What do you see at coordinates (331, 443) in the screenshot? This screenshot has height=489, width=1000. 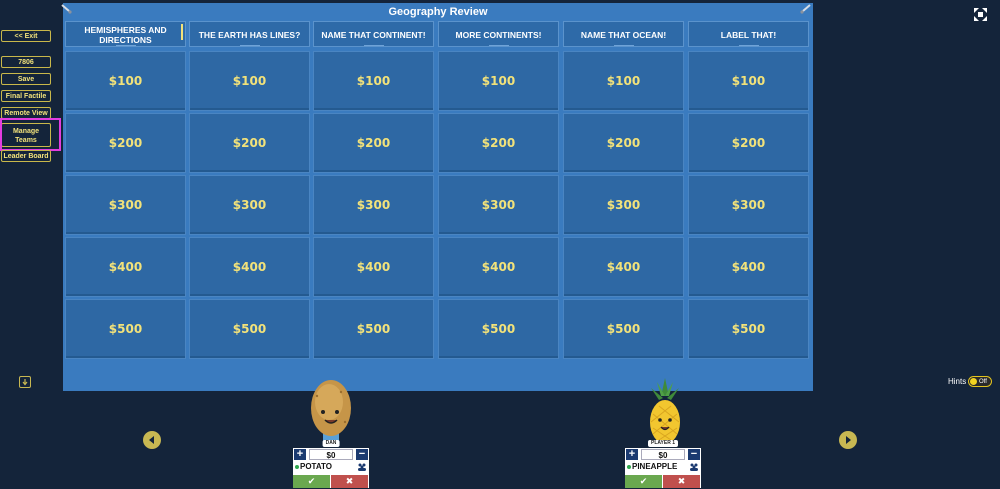 I see `team-tag: DAN` at bounding box center [331, 443].